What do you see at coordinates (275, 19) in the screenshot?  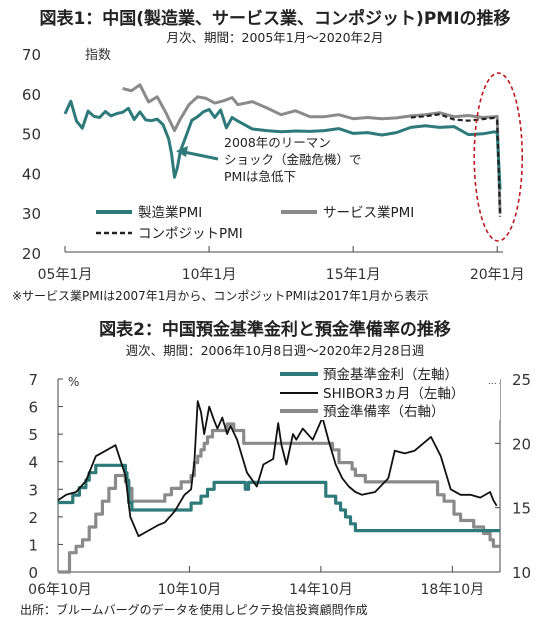 I see `chart1-title: 図表1：中国(製造業、サービス業、コンポジット)PMIの推移` at bounding box center [275, 19].